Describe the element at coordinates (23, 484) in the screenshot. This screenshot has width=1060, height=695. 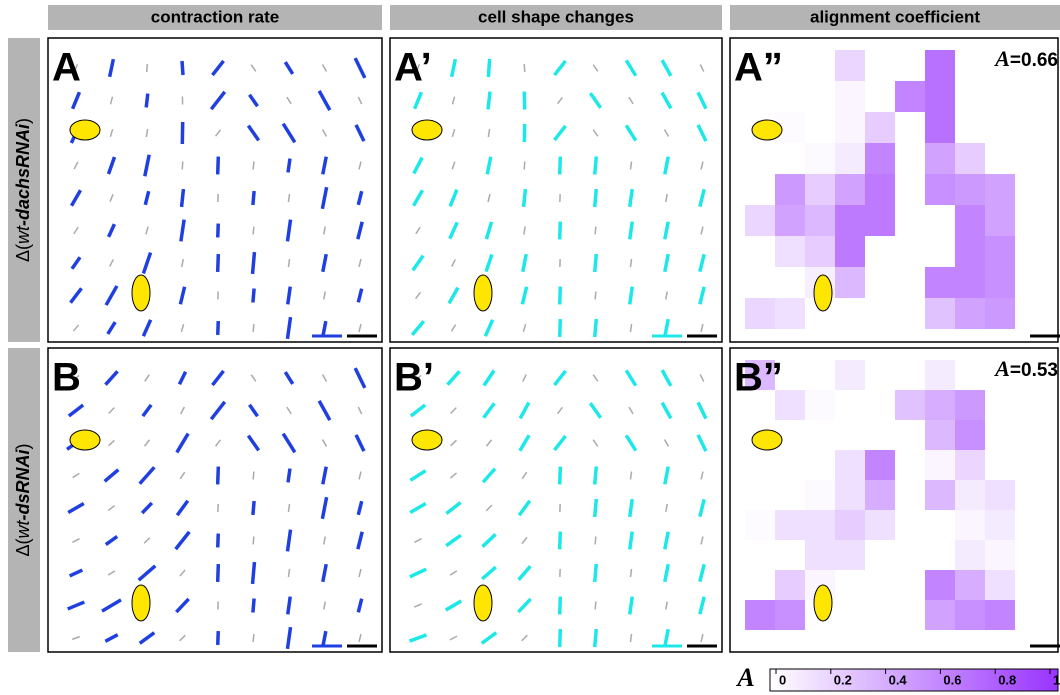
I see `row-header-part: -dsRNAi` at that location.